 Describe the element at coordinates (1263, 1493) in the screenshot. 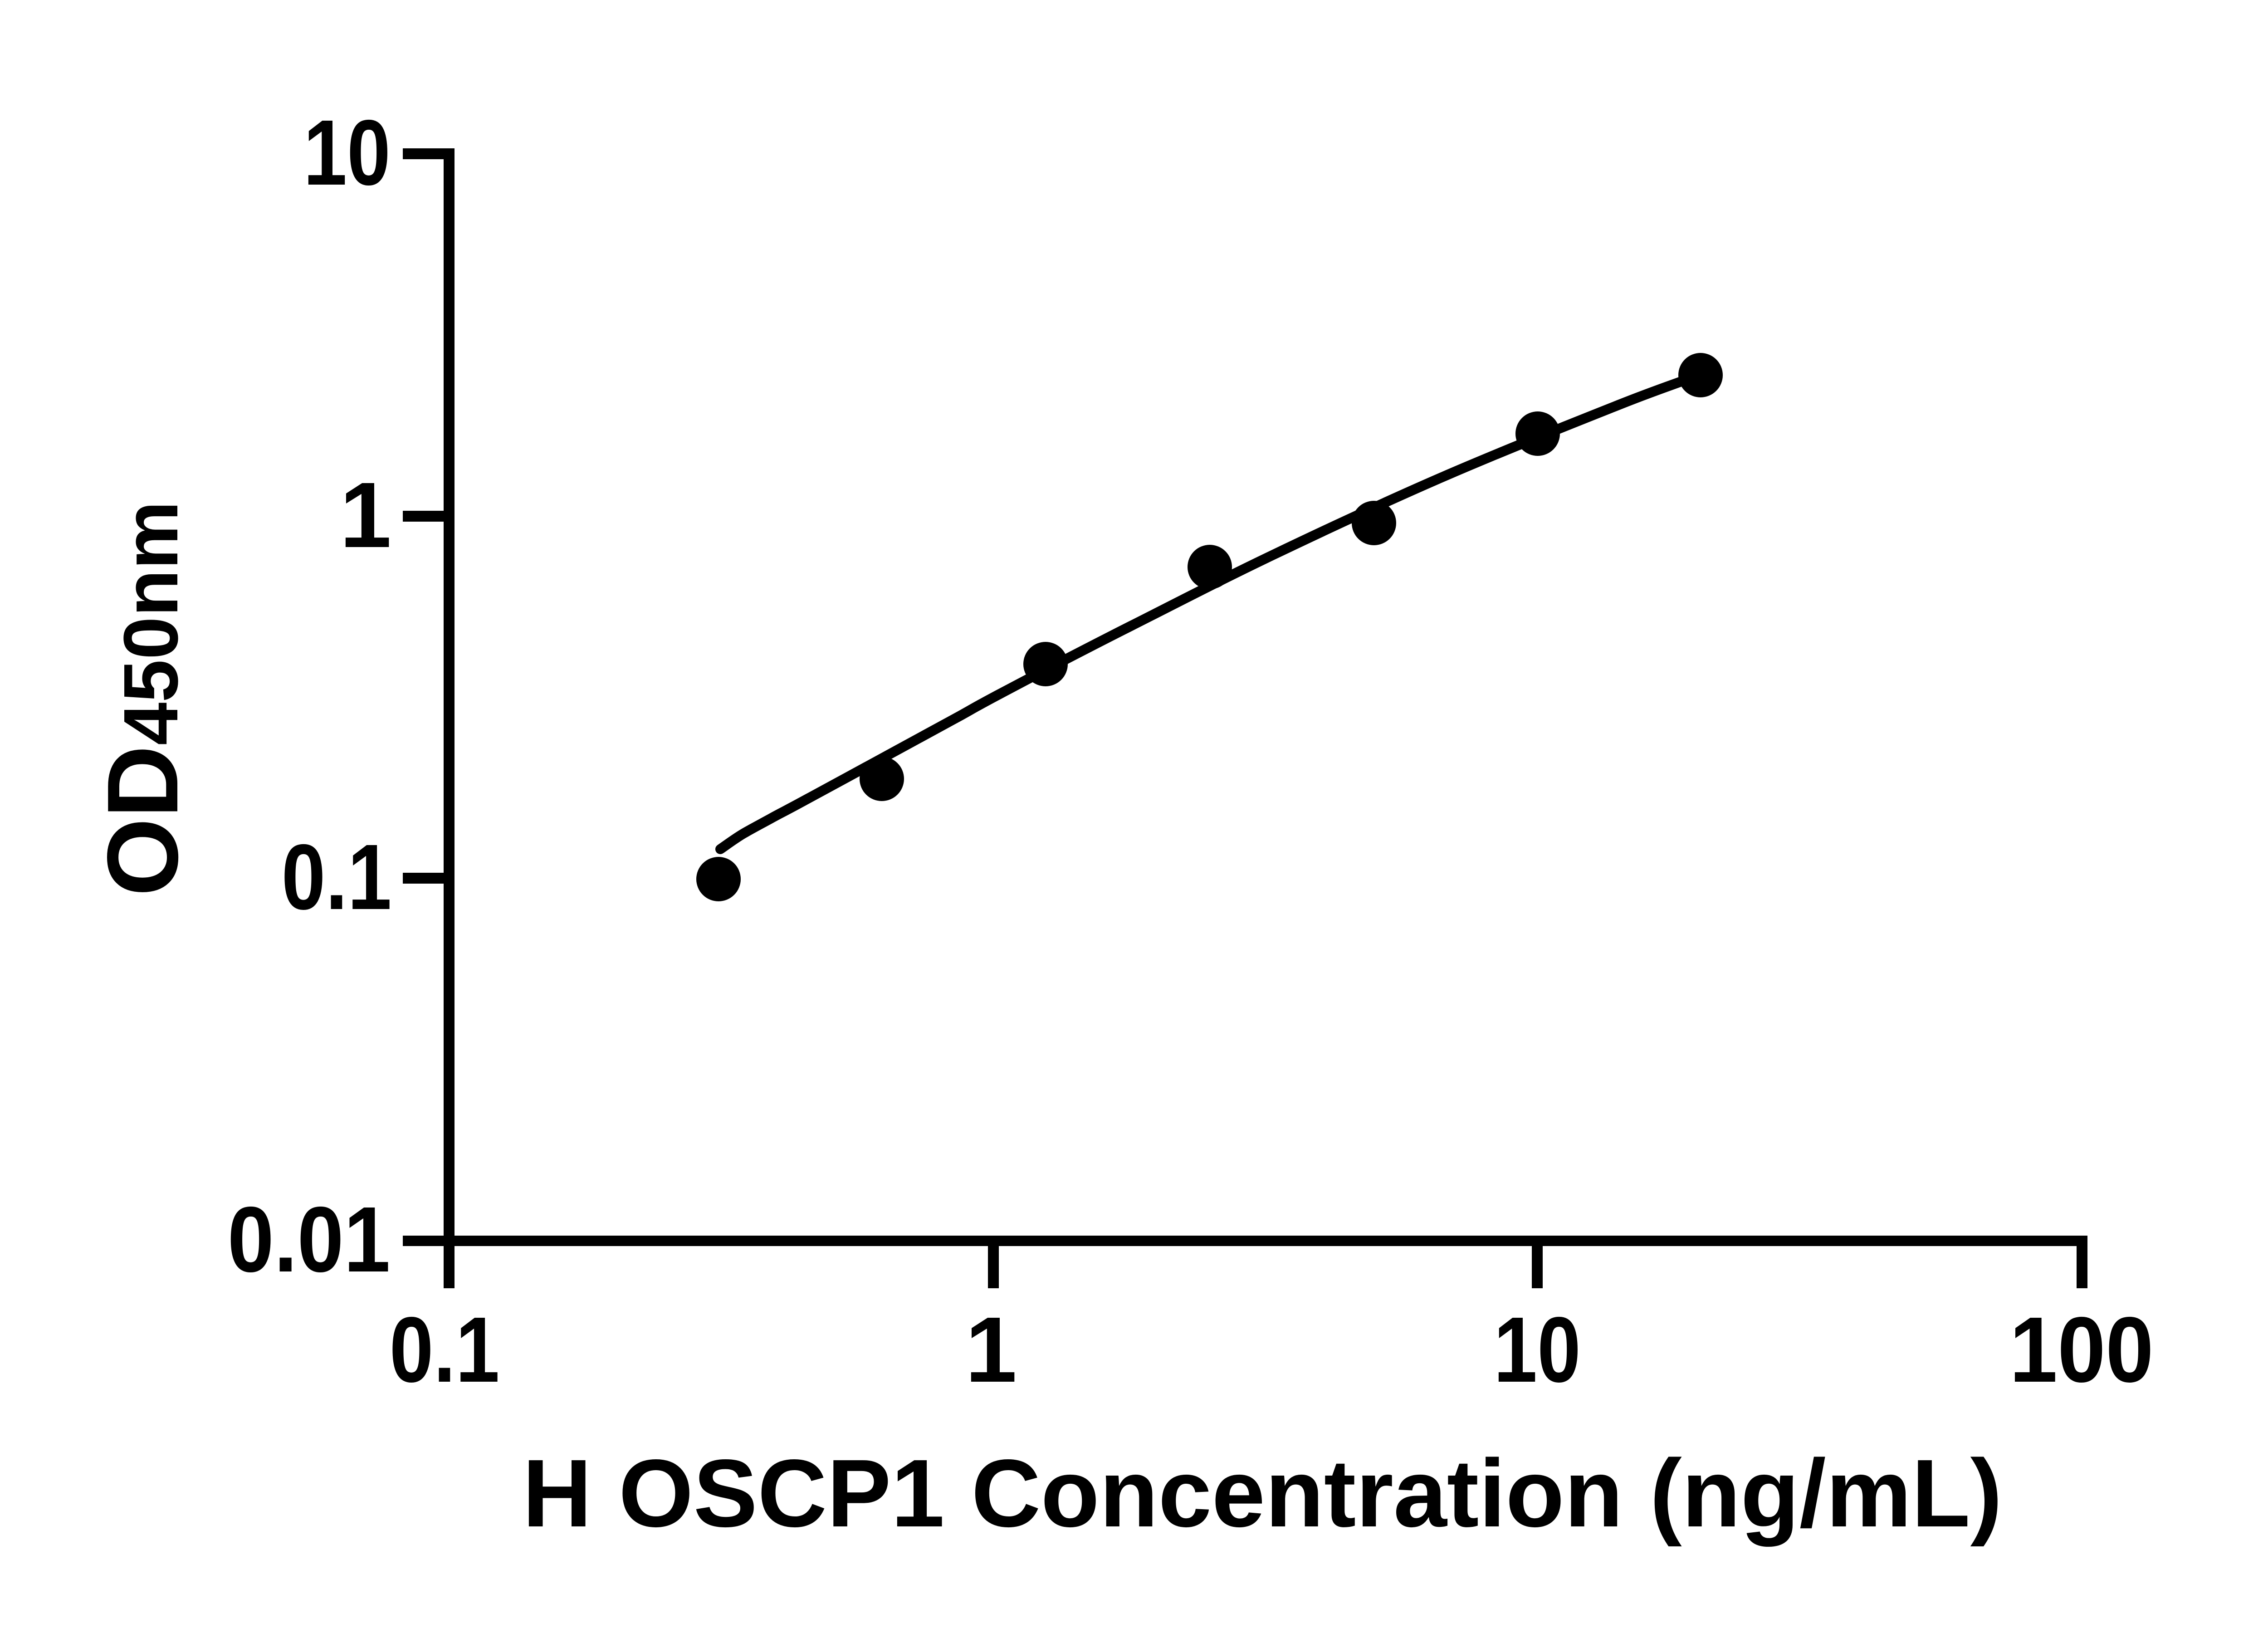

I see `svg-text: H OSCP1 Concentration (ng/mL)` at that location.